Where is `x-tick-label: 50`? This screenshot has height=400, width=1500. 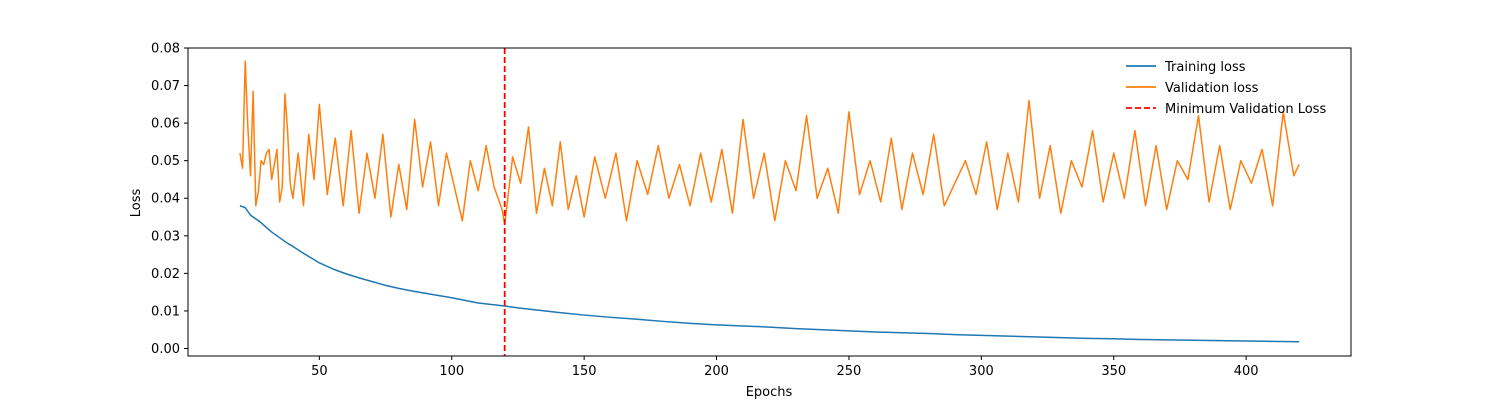
x-tick-label: 50 is located at coordinates (319, 371).